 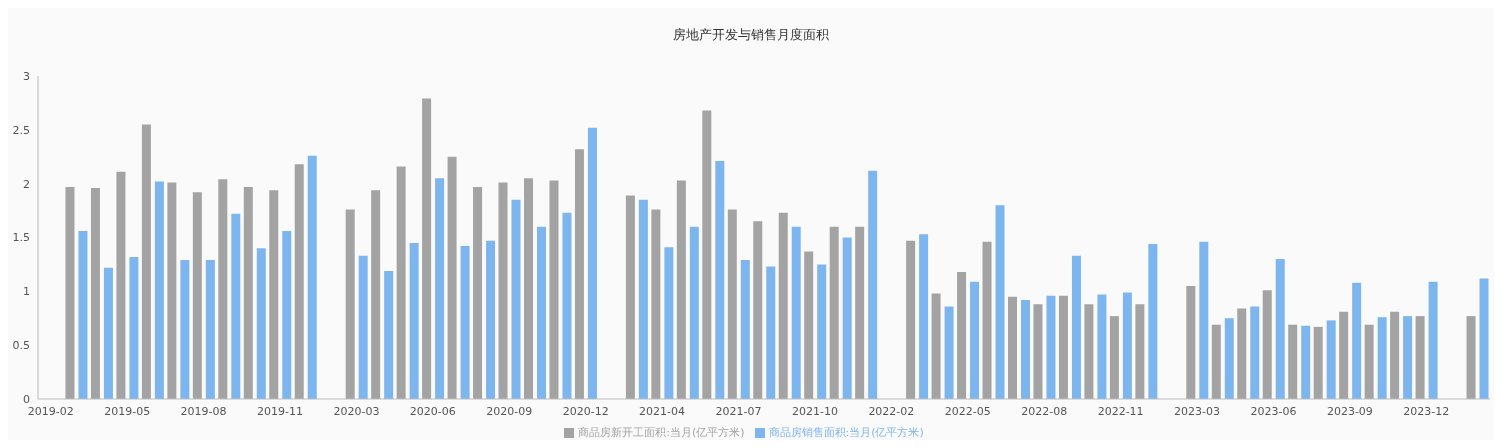 What do you see at coordinates (661, 432) in the screenshot?
I see `legend-label: 商品房新开工面积:当月(亿平方米)` at bounding box center [661, 432].